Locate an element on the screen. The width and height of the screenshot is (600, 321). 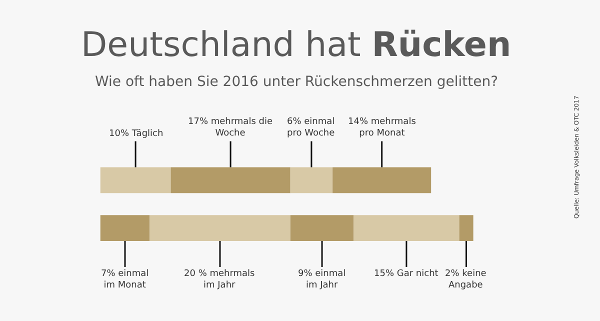
data-label: 14% mehrmals pro Monat is located at coordinates (382, 128).